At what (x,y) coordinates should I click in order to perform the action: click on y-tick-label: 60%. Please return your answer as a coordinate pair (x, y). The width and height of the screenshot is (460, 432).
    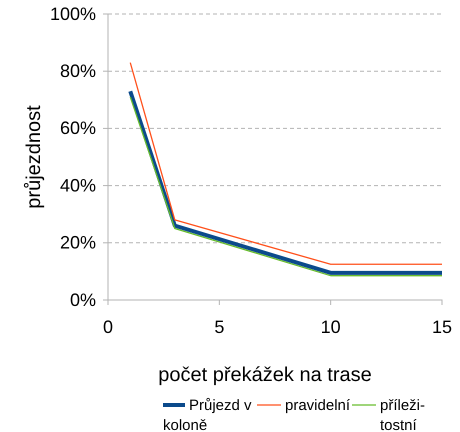
    Looking at the image, I should click on (78, 128).